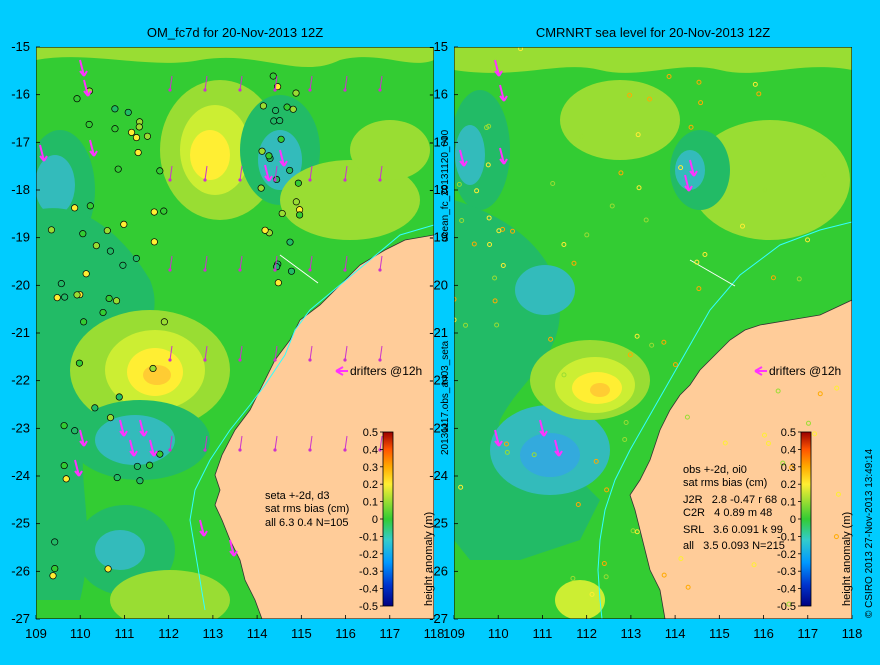 This screenshot has height=665, width=880. Describe the element at coordinates (653, 32) in the screenshot. I see `right-title: CMRNRT sea level for 20-Nov-2013 12Z` at that location.